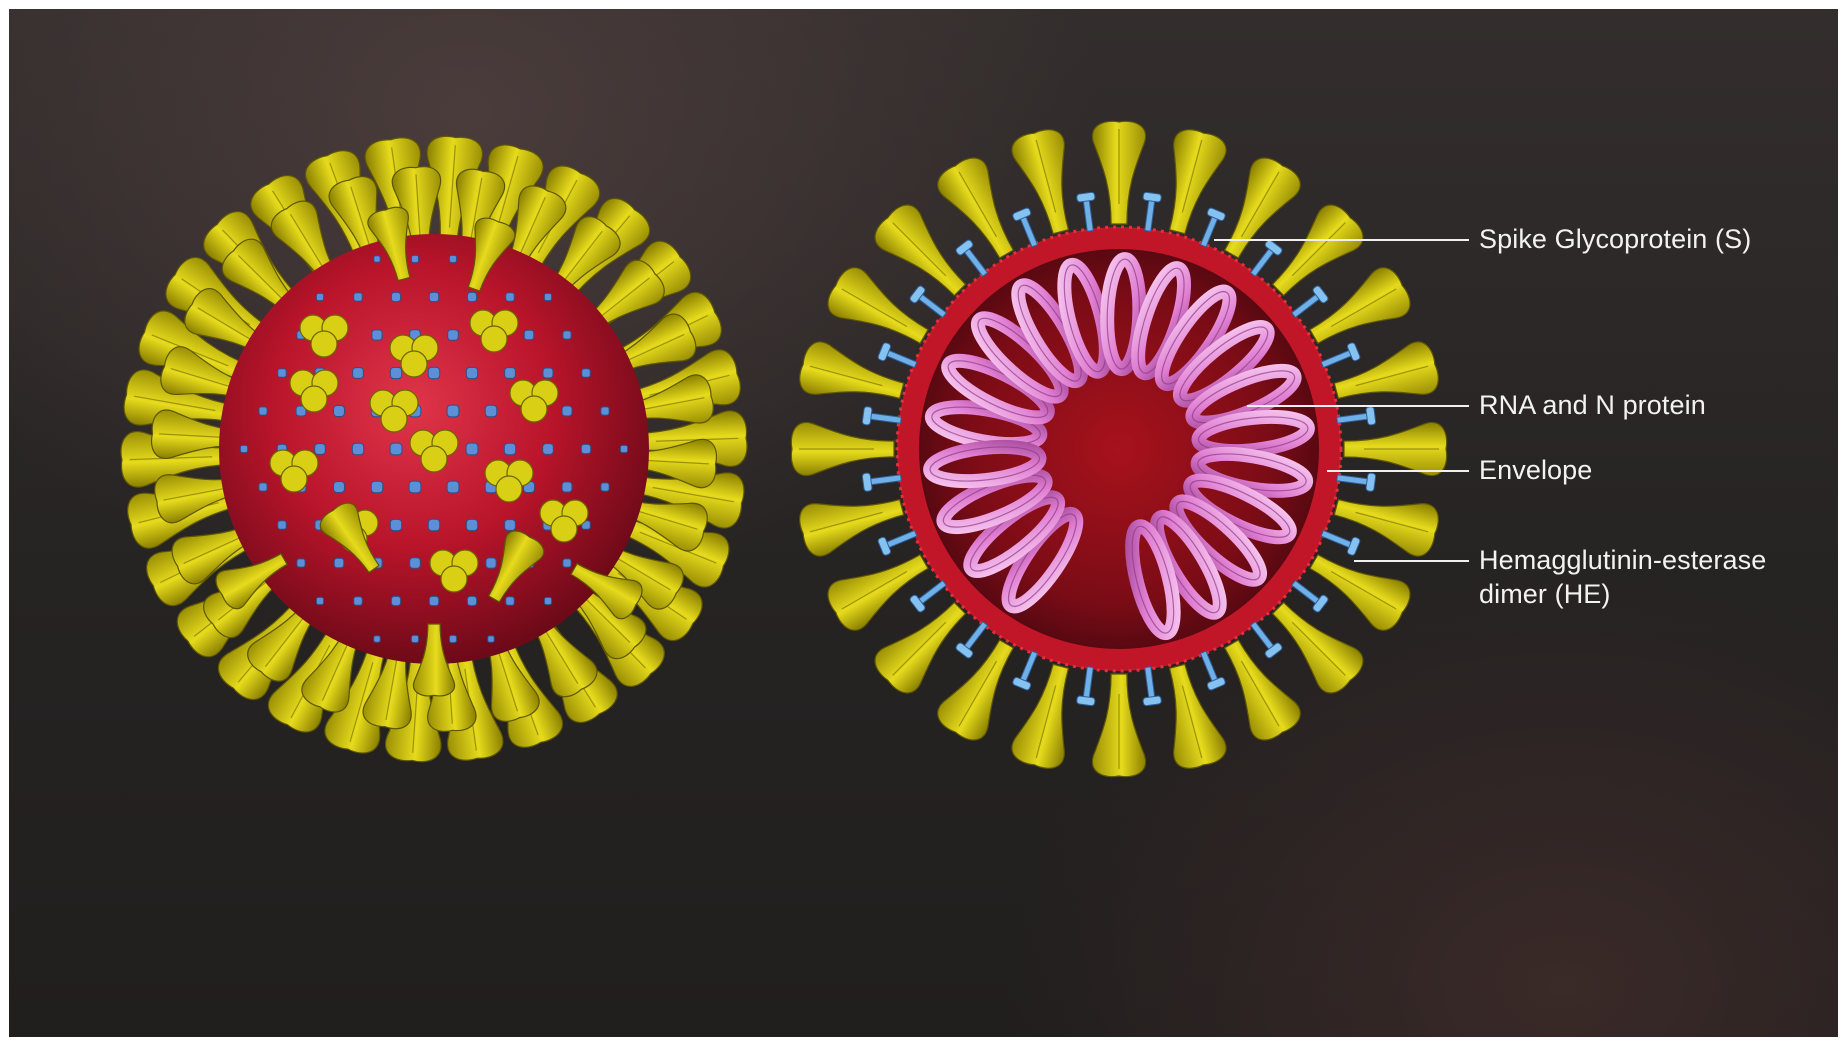 This screenshot has width=1847, height=1046. What do you see at coordinates (1545, 594) in the screenshot?
I see `hemagglutinin-esterase-label-line2: dimer (HE)` at bounding box center [1545, 594].